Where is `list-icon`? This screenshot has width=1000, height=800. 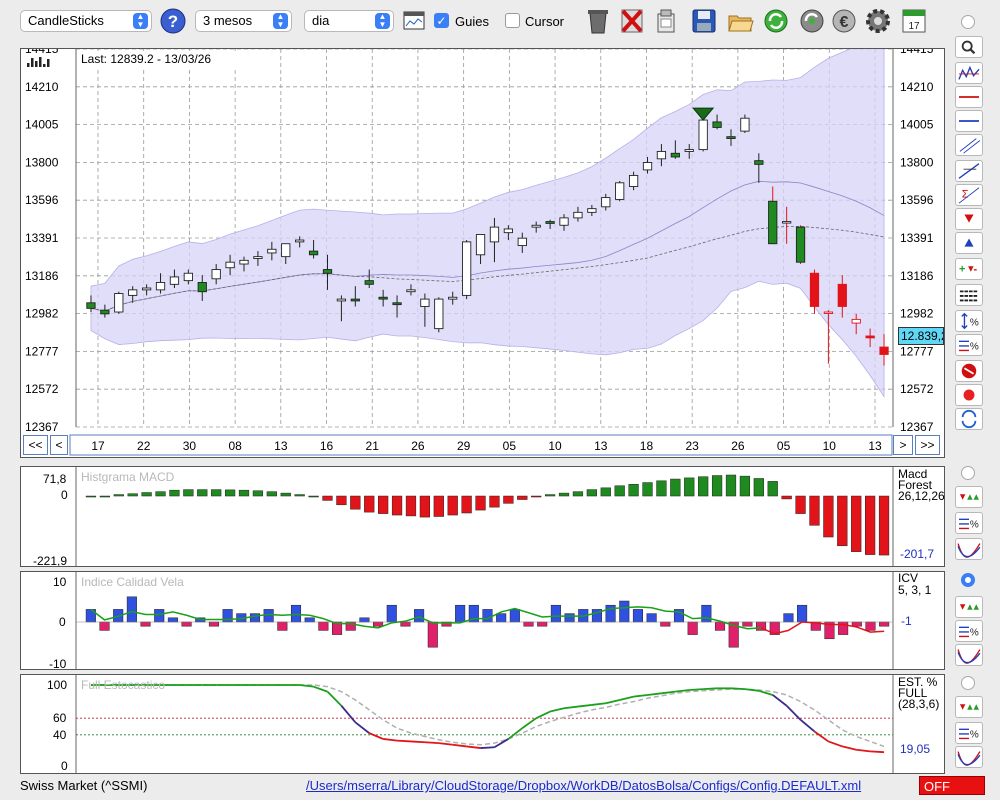
list-icon is located at coordinates (969, 295).